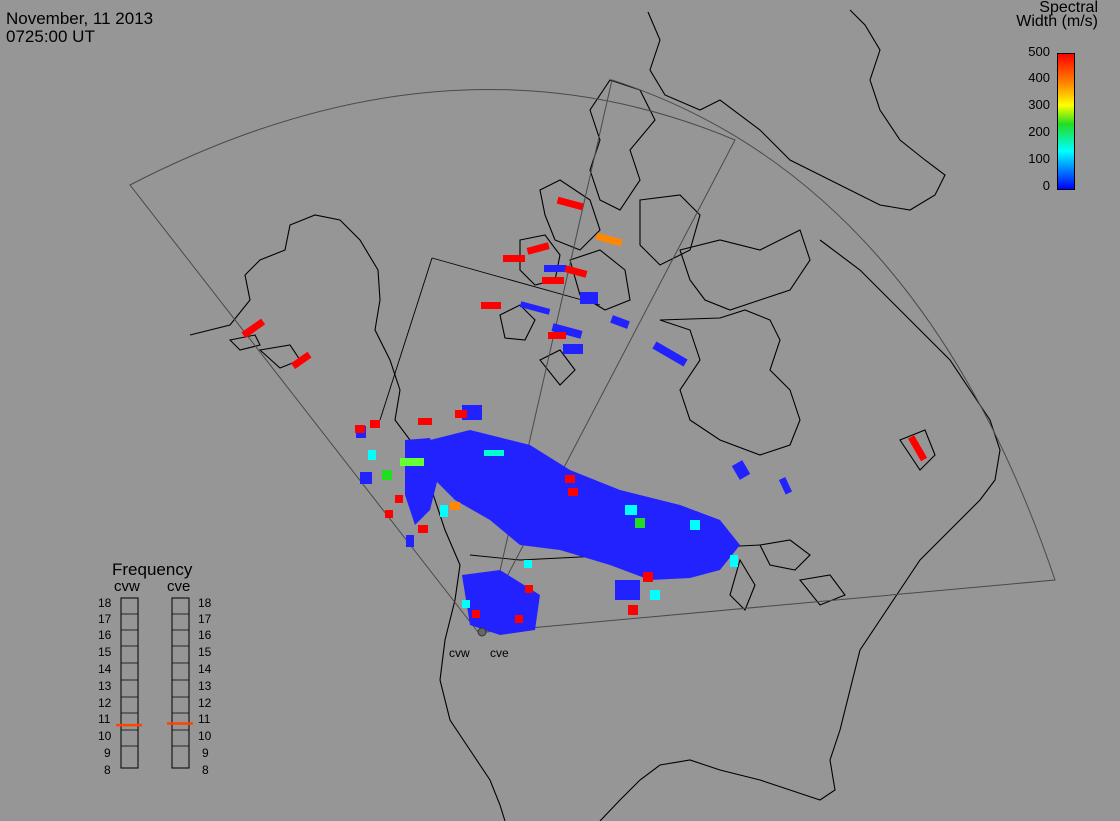 The image size is (1120, 821). What do you see at coordinates (499, 653) in the screenshot?
I see `radar-site-label-cve: cve` at bounding box center [499, 653].